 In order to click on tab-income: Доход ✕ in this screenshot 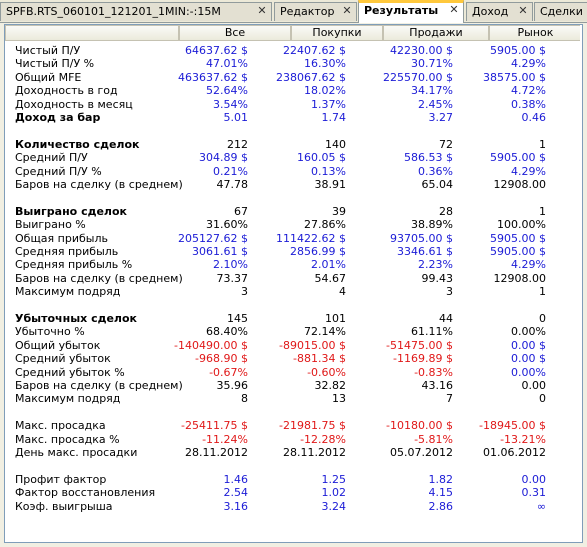, I will do `click(499, 11)`.